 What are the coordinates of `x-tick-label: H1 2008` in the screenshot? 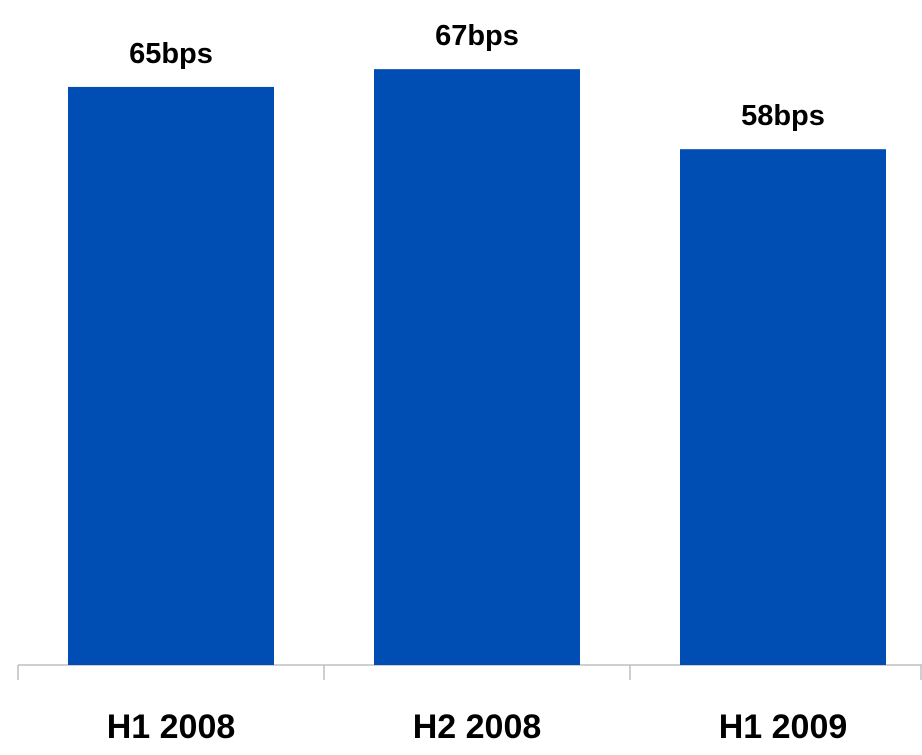 It's located at (171, 727).